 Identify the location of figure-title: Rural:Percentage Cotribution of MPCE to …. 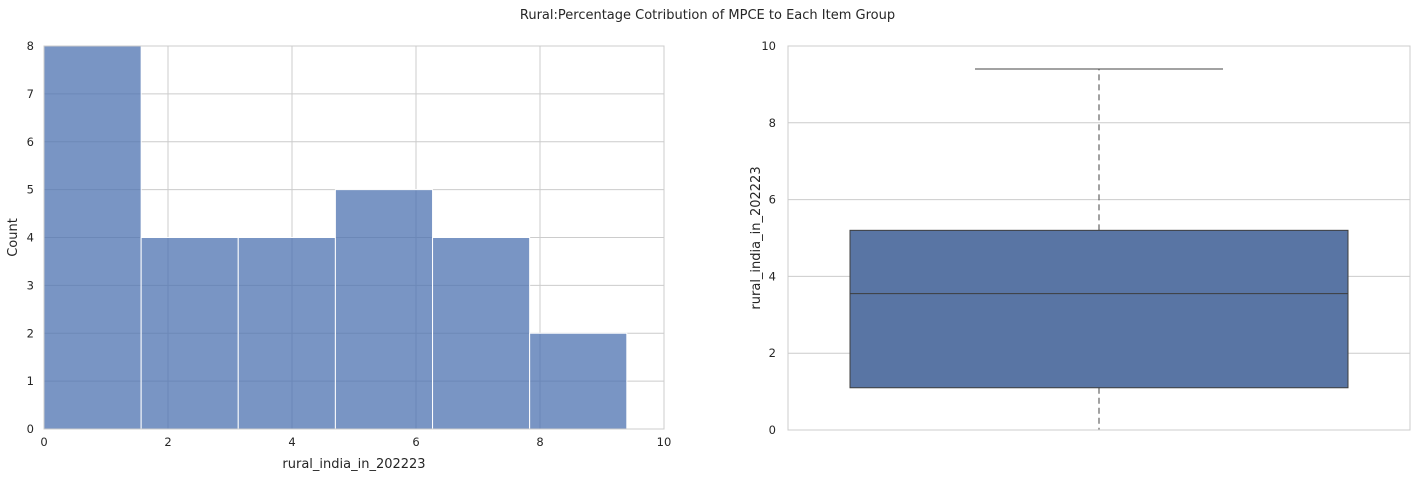
(707, 15).